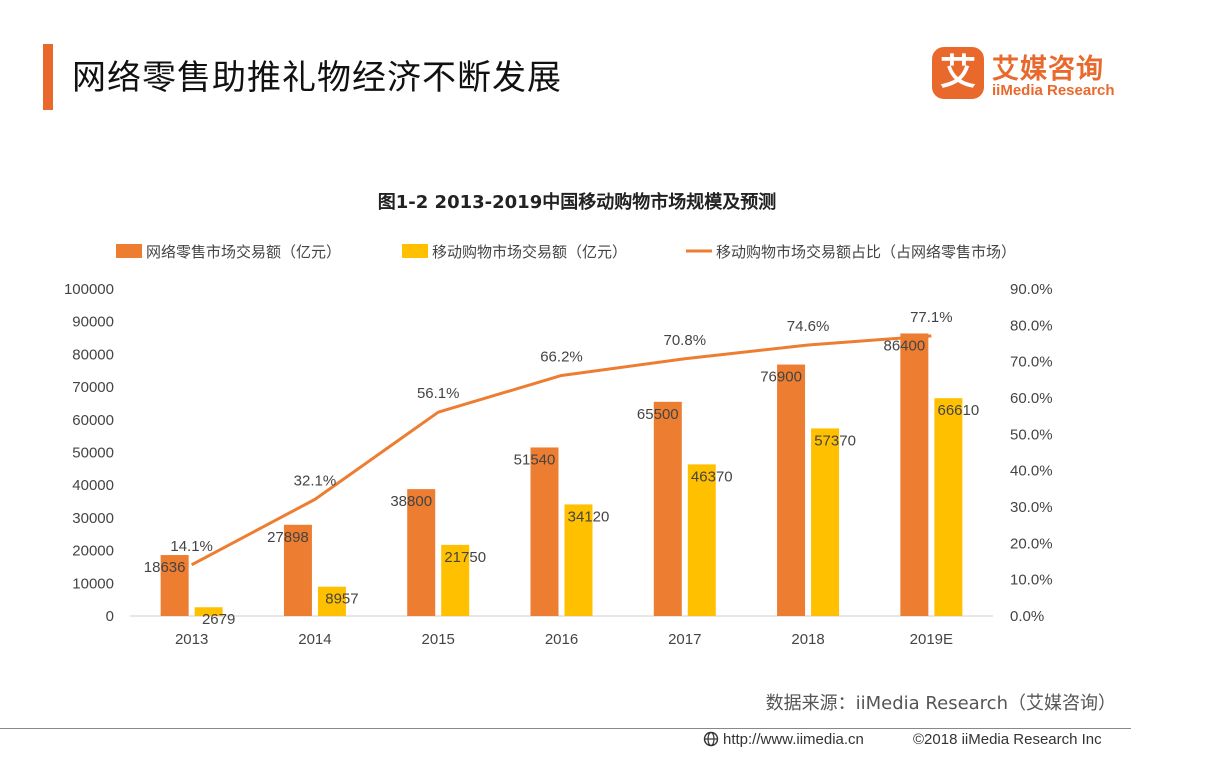  Describe the element at coordinates (1007, 739) in the screenshot. I see `footer-copyright: ©2018 iiMedia Research Inc` at that location.